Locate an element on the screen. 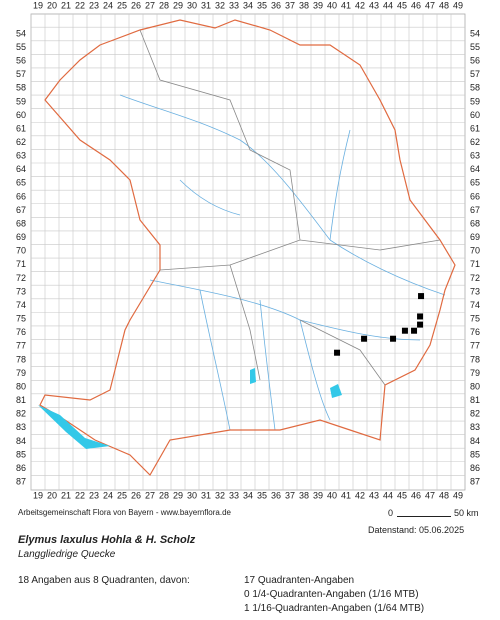 Image resolution: width=500 pixels, height=620 pixels. column-label: 24 is located at coordinates (108, 495).